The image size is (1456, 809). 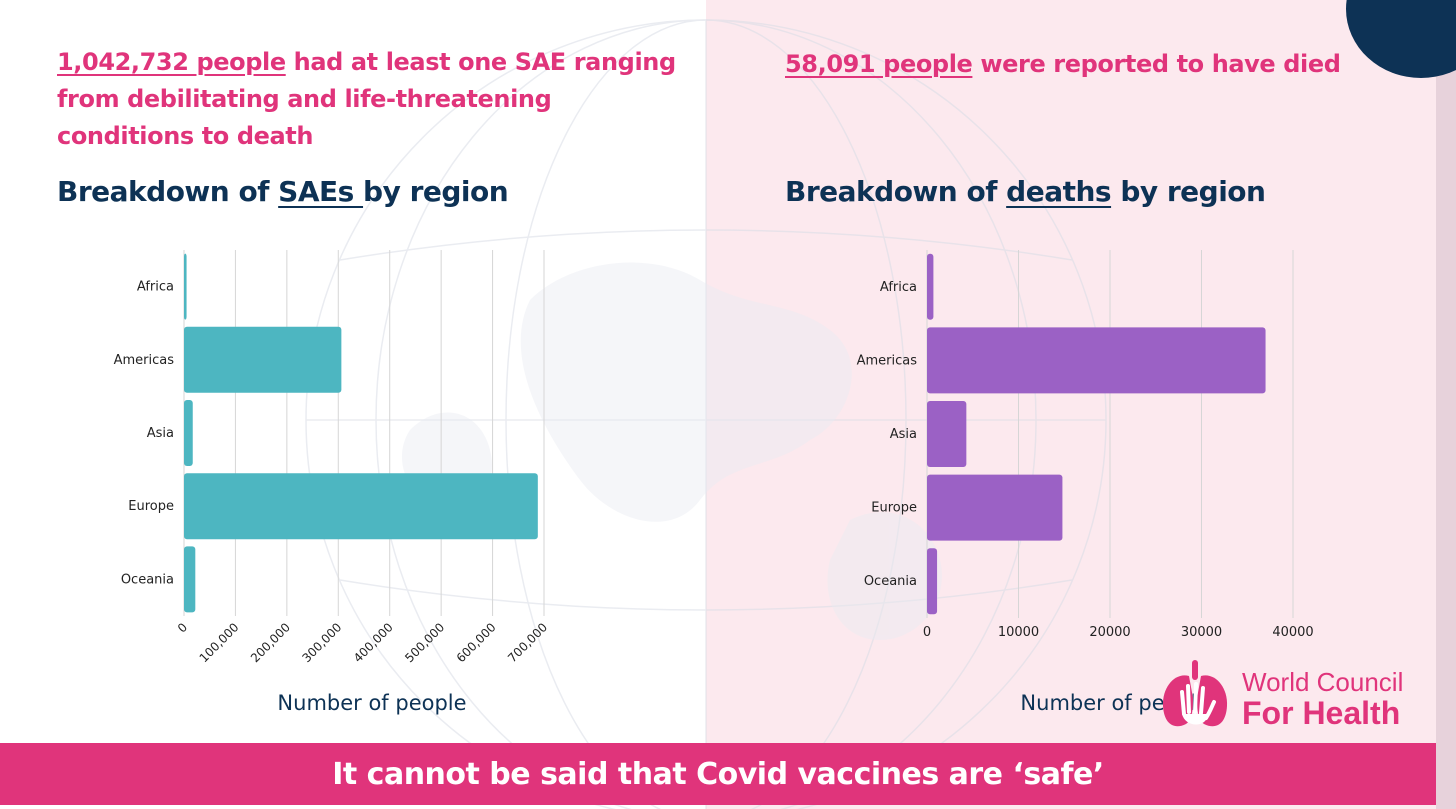 I want to click on deaths-bar-asia, so click(x=947, y=434).